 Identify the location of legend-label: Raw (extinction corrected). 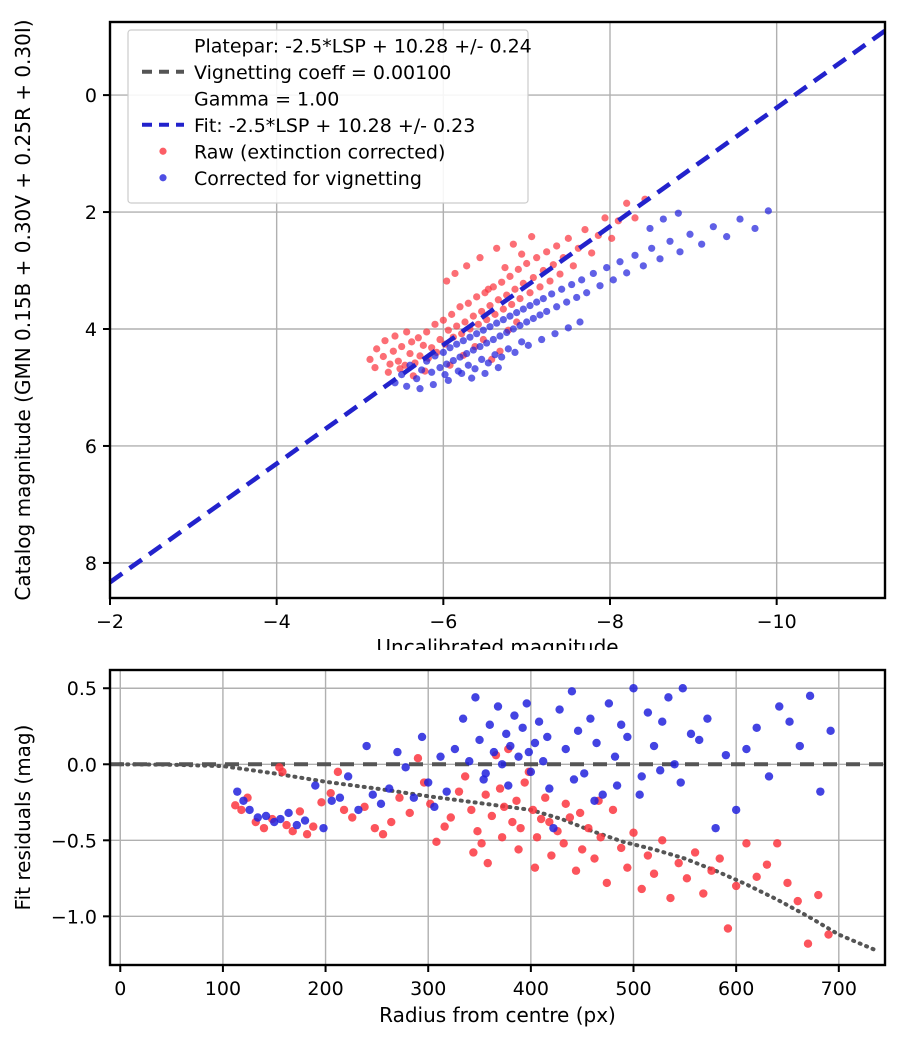
(319, 152).